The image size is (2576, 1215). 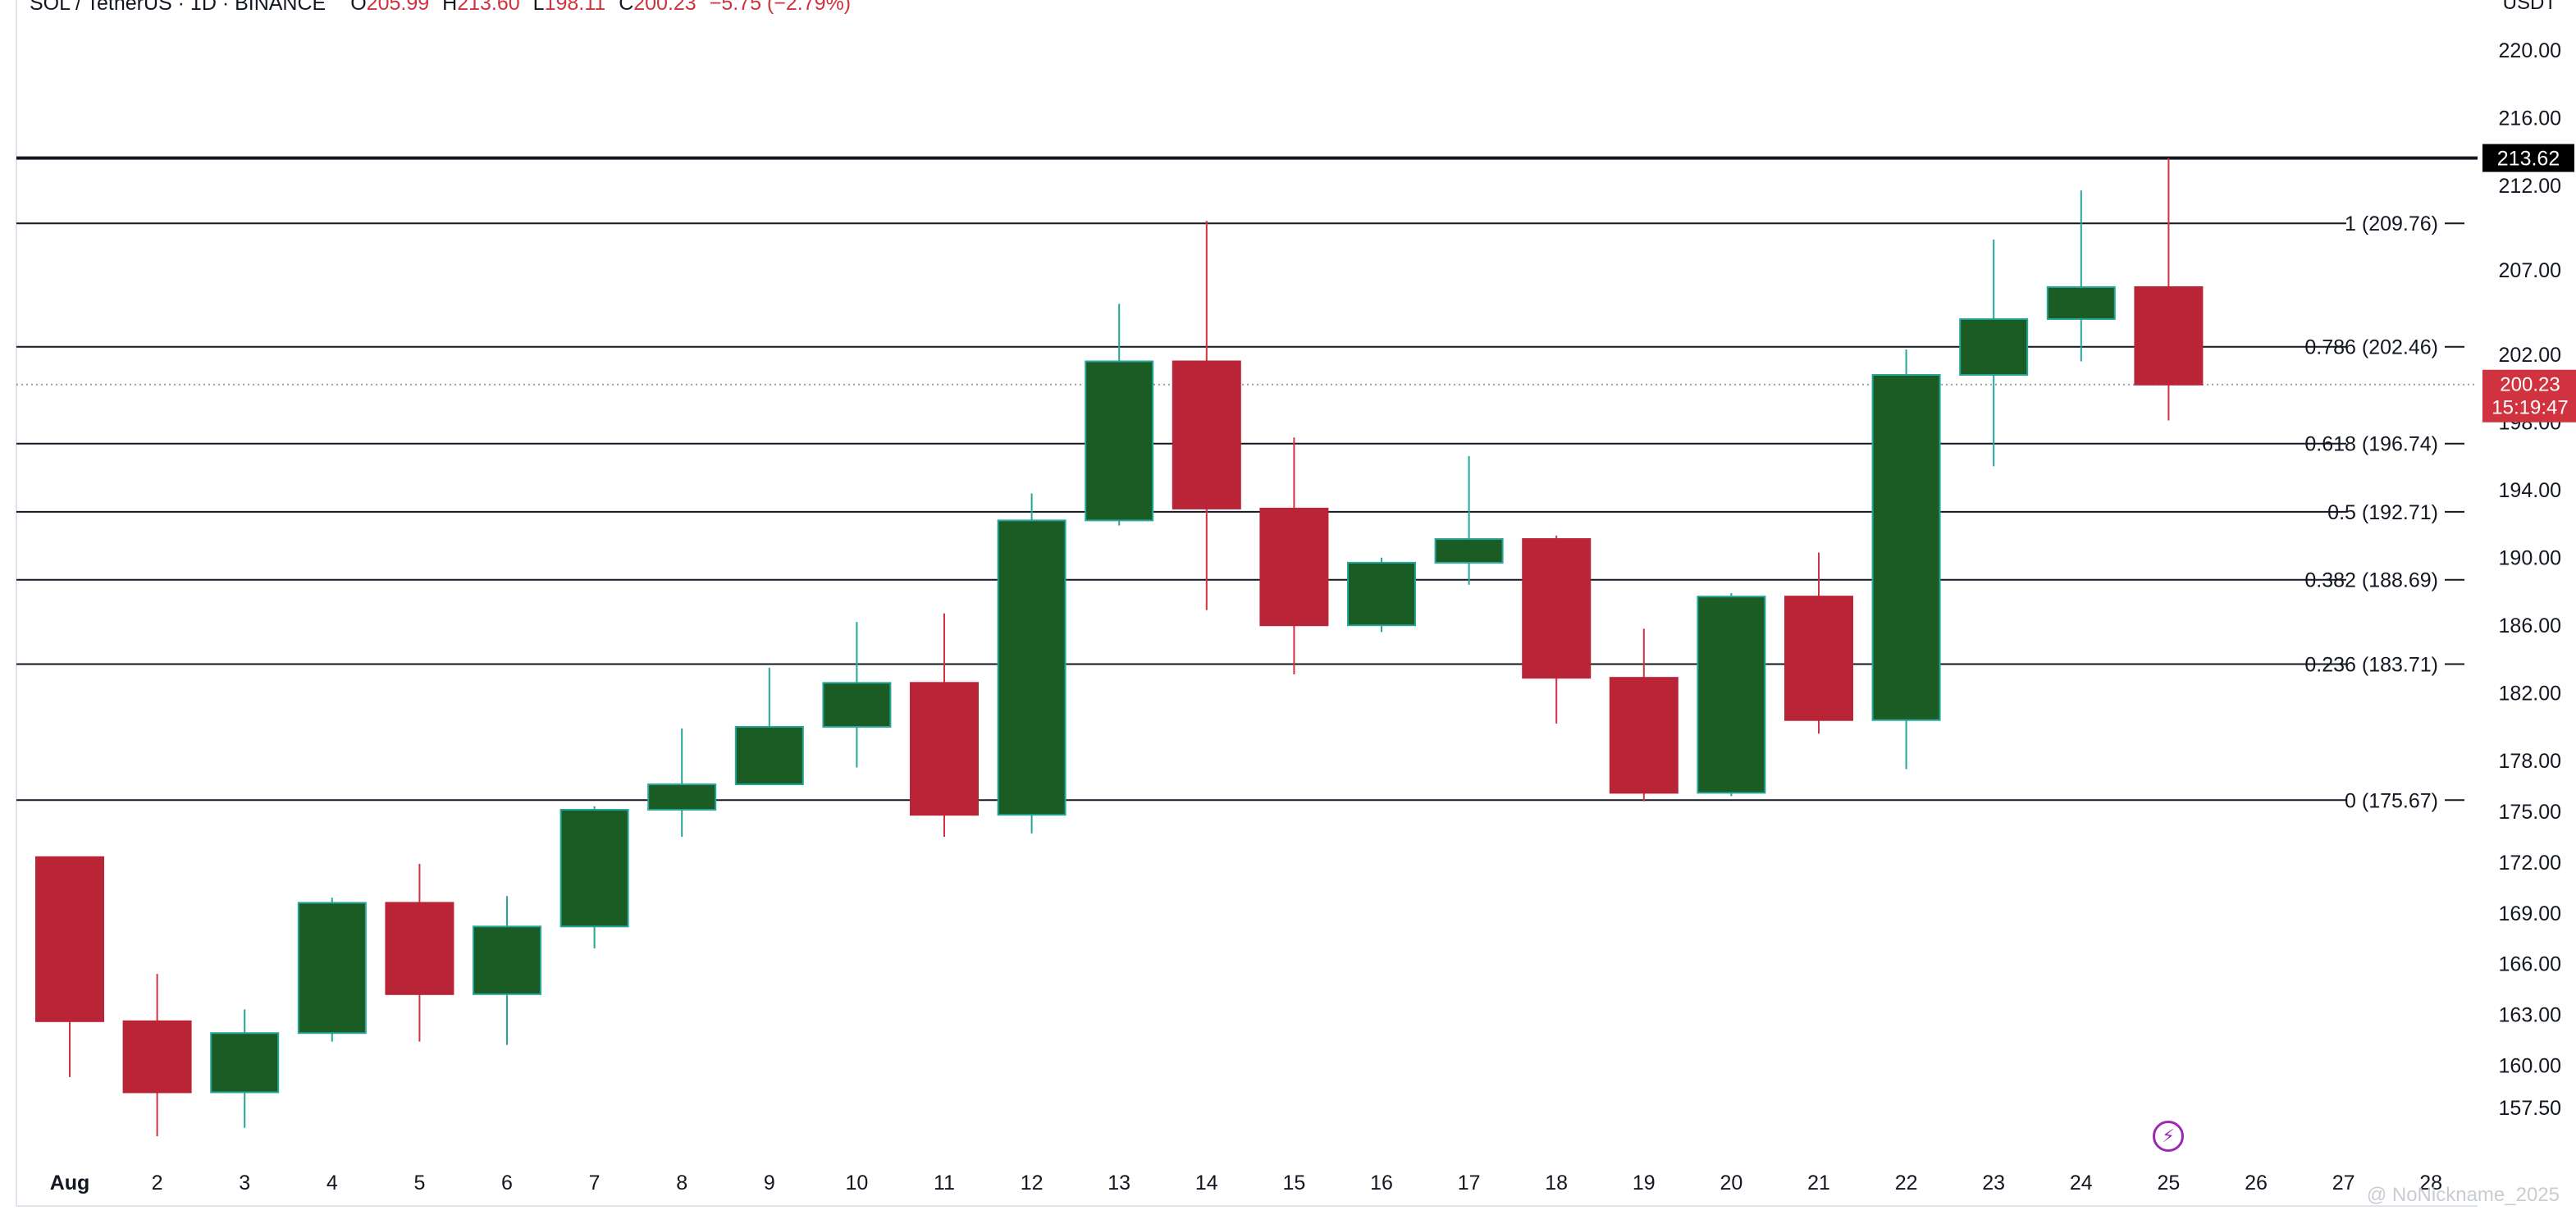 I want to click on time-tick-label: 22, so click(x=1907, y=1183).